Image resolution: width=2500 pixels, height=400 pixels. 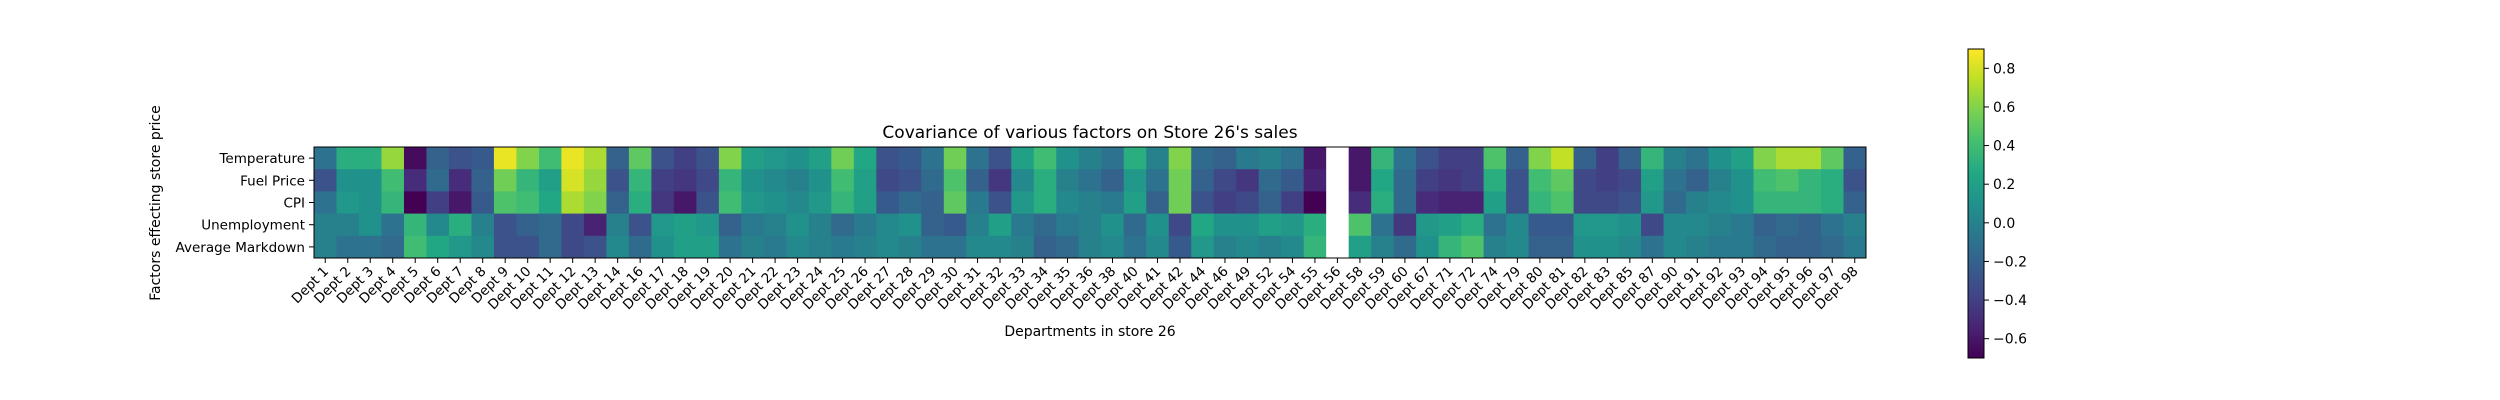 What do you see at coordinates (156, 202) in the screenshot?
I see `y-axis-label: Factors effecting store price` at bounding box center [156, 202].